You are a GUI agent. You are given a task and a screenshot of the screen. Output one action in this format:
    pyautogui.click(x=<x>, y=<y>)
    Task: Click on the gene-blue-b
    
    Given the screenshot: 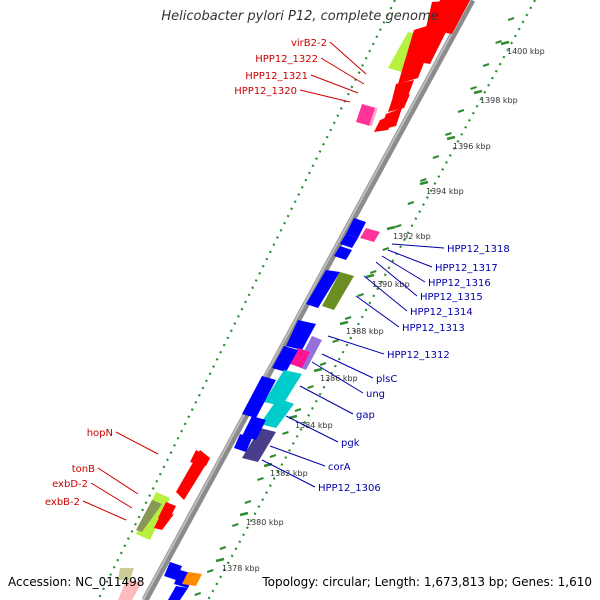 What is the action you would take?
    pyautogui.click(x=243, y=443)
    